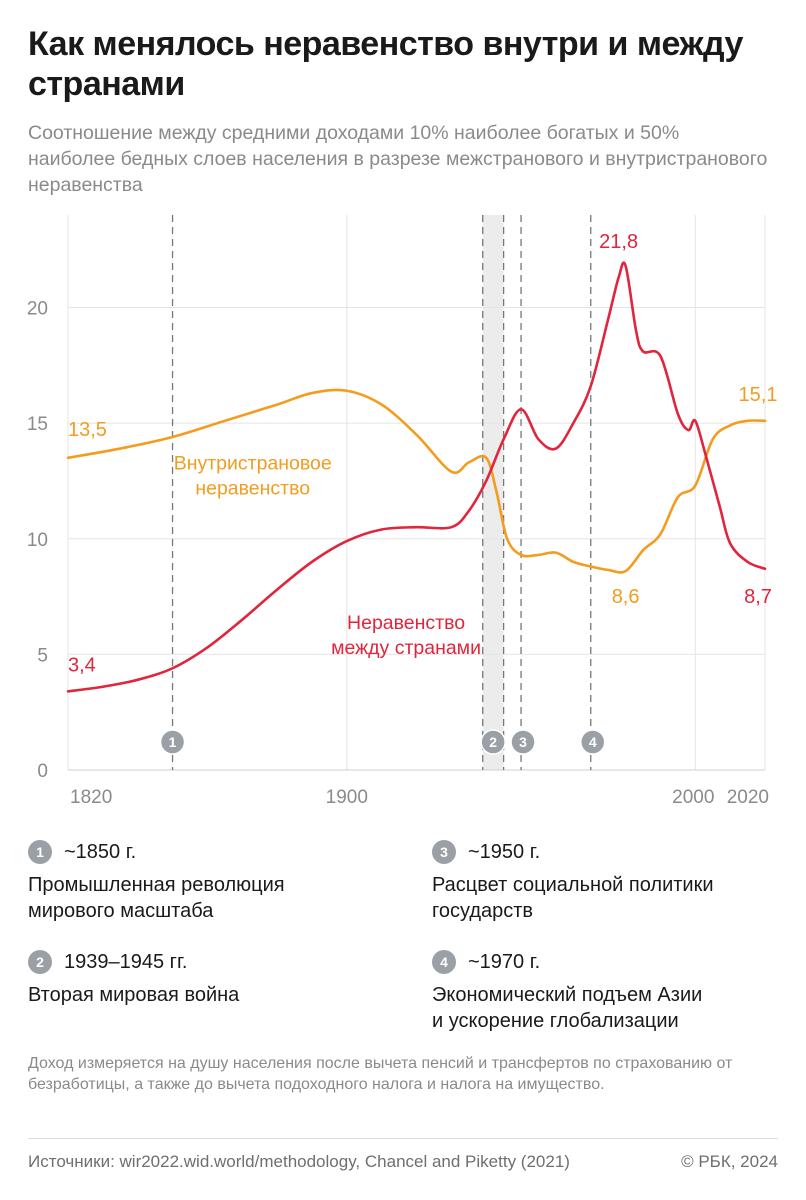 This screenshot has height=1200, width=806. I want to click on event-date: ~1950 г., so click(504, 851).